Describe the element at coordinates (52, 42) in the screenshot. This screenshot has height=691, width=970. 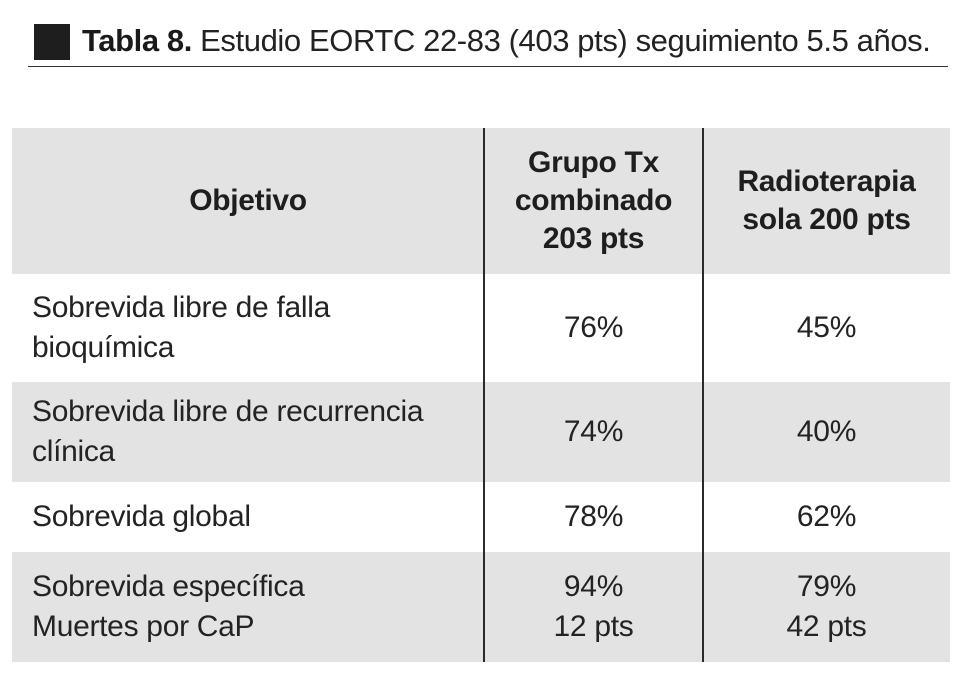
I see `caption-marker-square` at that location.